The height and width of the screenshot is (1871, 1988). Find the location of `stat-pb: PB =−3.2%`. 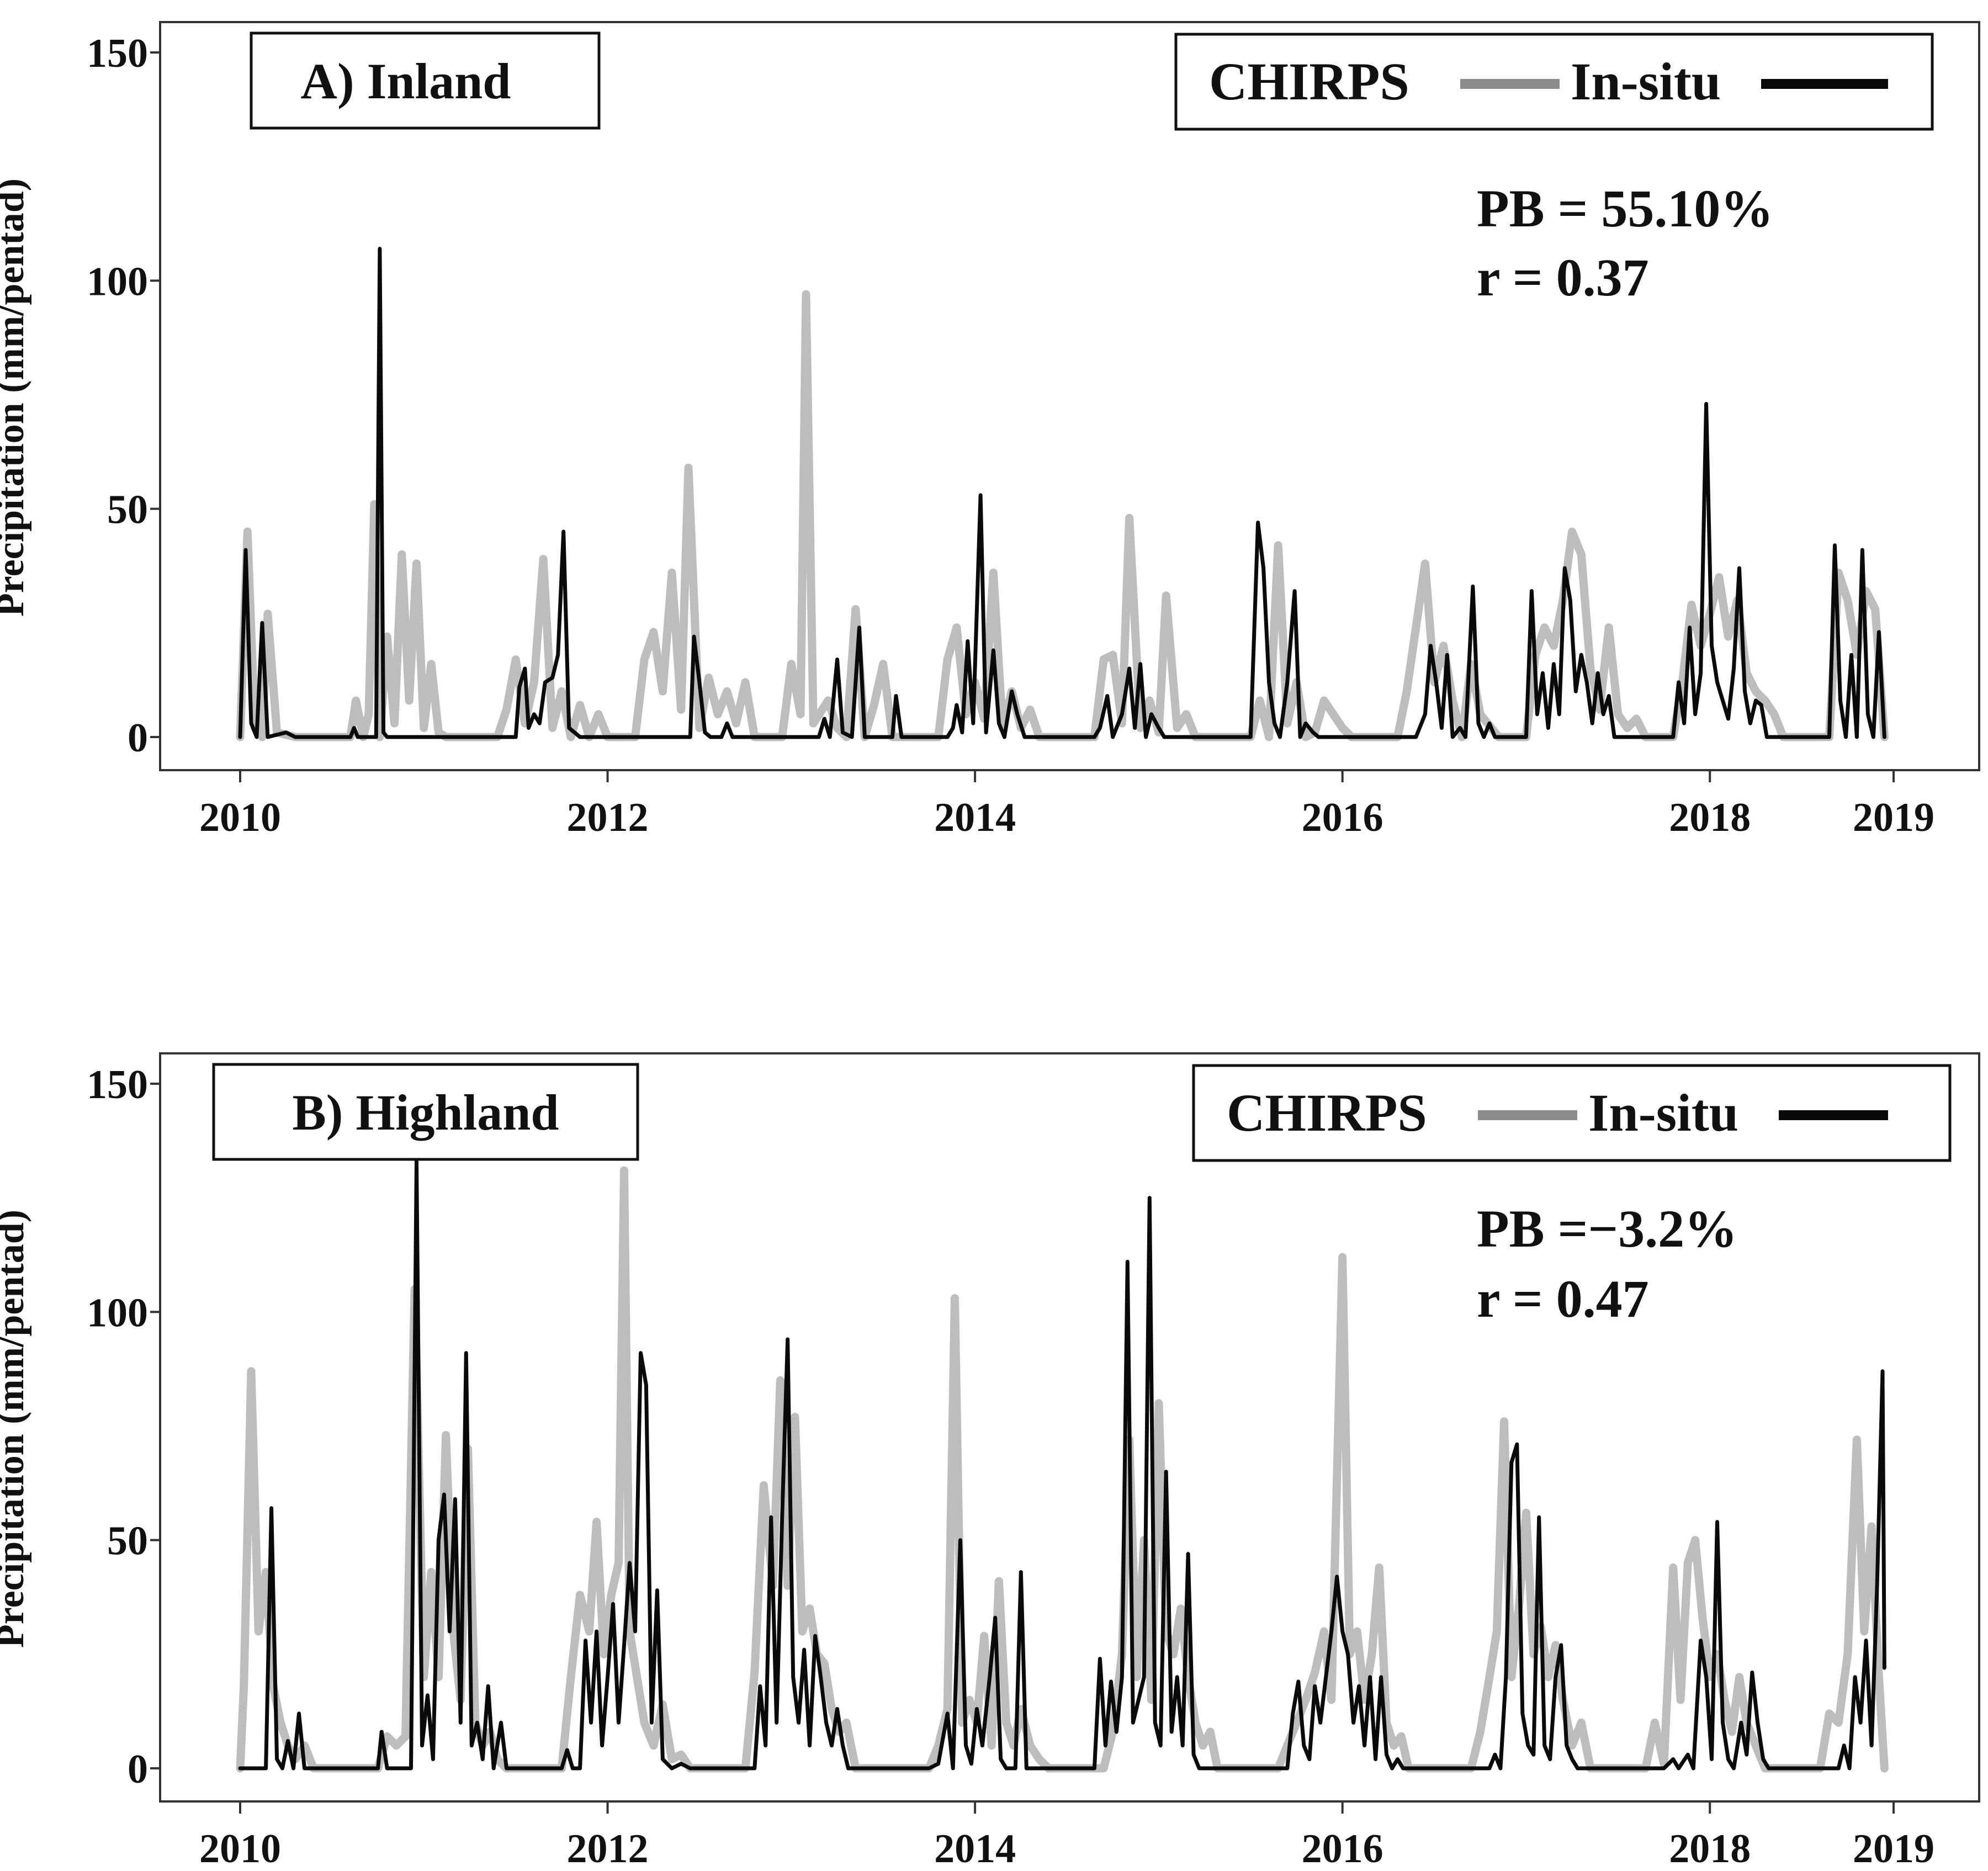

stat-pb: PB =−3.2% is located at coordinates (1607, 1228).